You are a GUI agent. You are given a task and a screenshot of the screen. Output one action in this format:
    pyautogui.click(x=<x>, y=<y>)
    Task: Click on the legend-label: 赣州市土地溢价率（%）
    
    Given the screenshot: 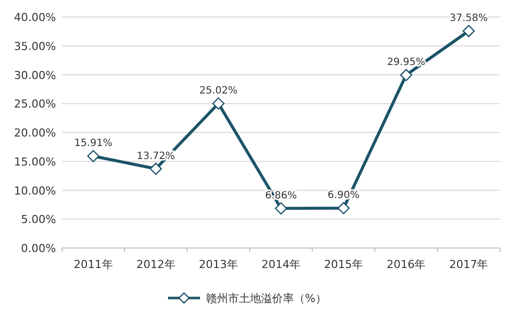 What is the action you would take?
    pyautogui.click(x=266, y=298)
    